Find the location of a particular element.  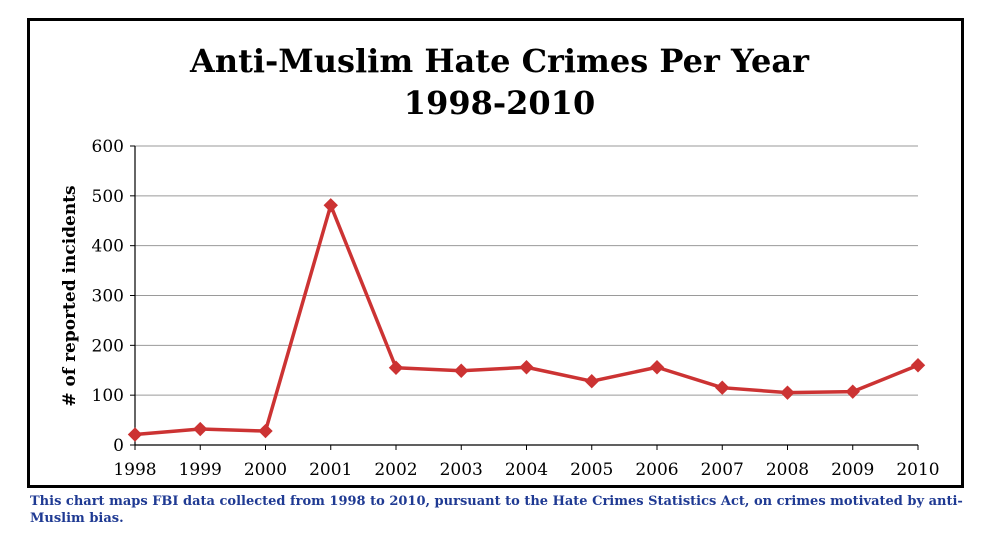

data-point-2005 is located at coordinates (591, 381).